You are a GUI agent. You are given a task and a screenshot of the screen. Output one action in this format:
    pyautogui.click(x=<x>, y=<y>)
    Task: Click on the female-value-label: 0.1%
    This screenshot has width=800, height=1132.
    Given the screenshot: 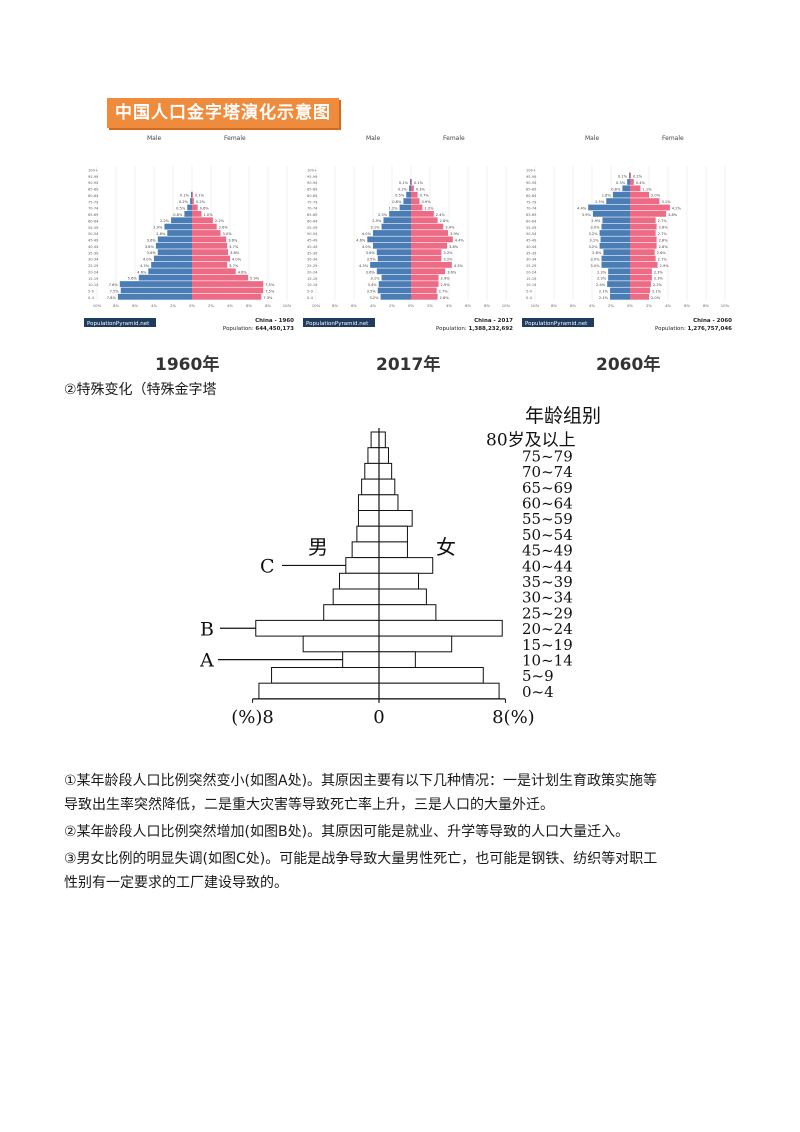 What is the action you would take?
    pyautogui.click(x=200, y=196)
    